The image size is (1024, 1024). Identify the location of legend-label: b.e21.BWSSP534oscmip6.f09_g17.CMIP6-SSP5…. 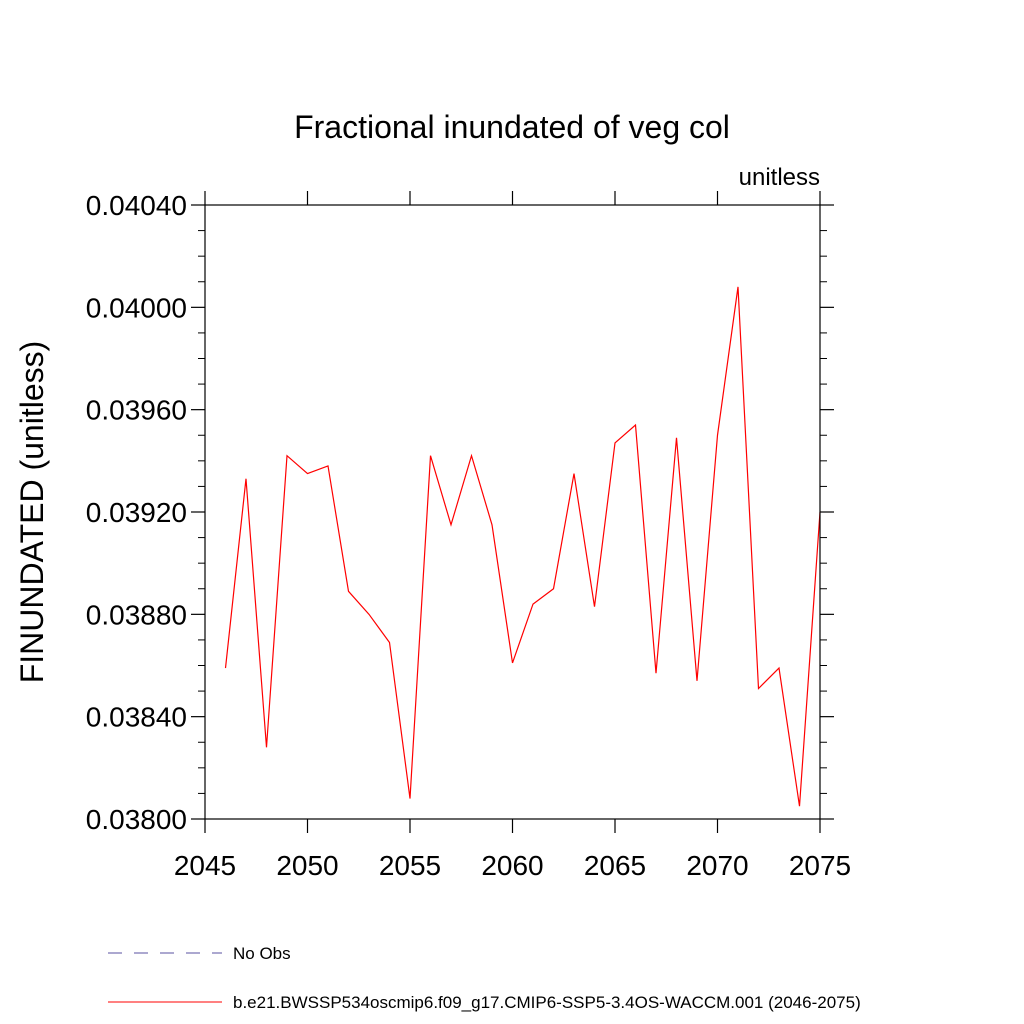
(547, 1002).